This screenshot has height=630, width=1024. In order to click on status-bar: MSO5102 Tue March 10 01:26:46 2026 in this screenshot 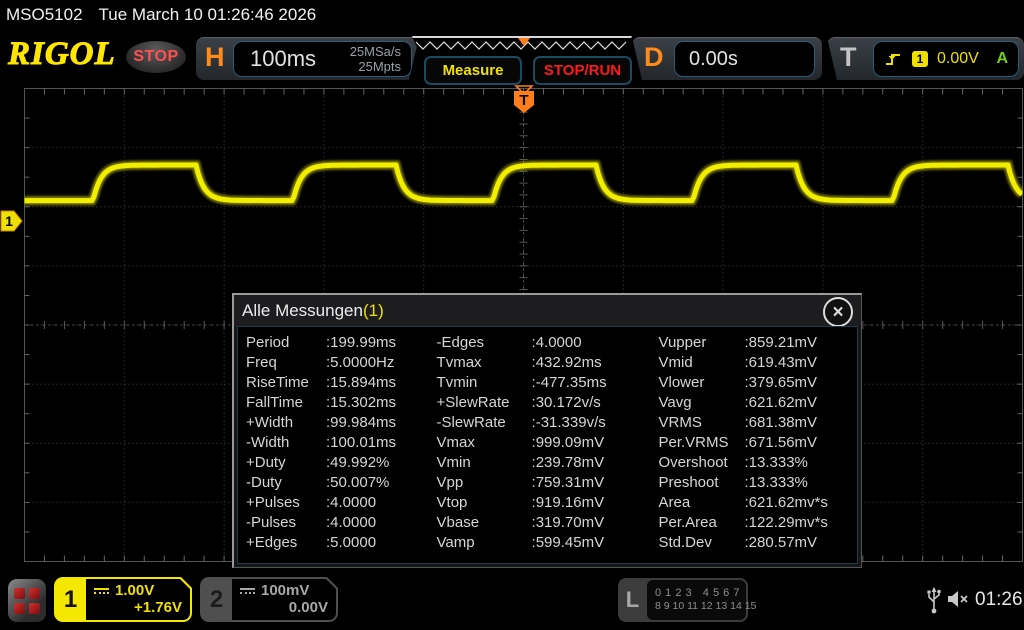, I will do `click(161, 15)`.